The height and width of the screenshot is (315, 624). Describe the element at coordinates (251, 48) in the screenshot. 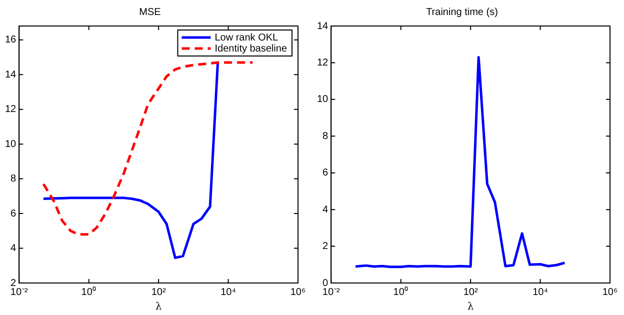

I see `legend-label: Identity baseline` at that location.